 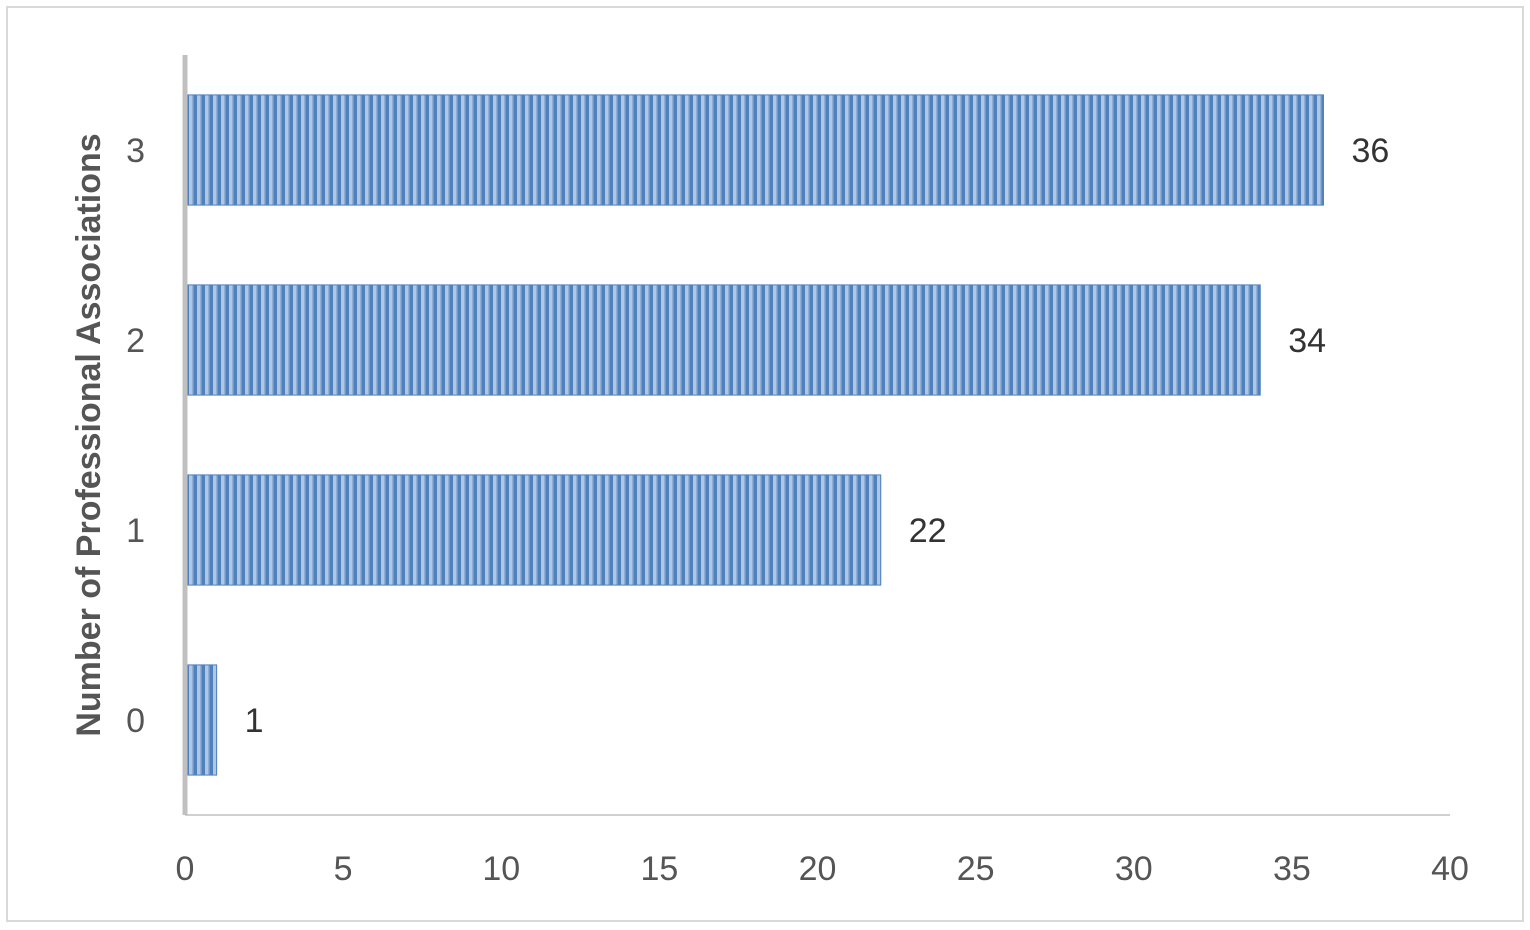 I want to click on y-tick-label-0: 0, so click(x=135, y=721).